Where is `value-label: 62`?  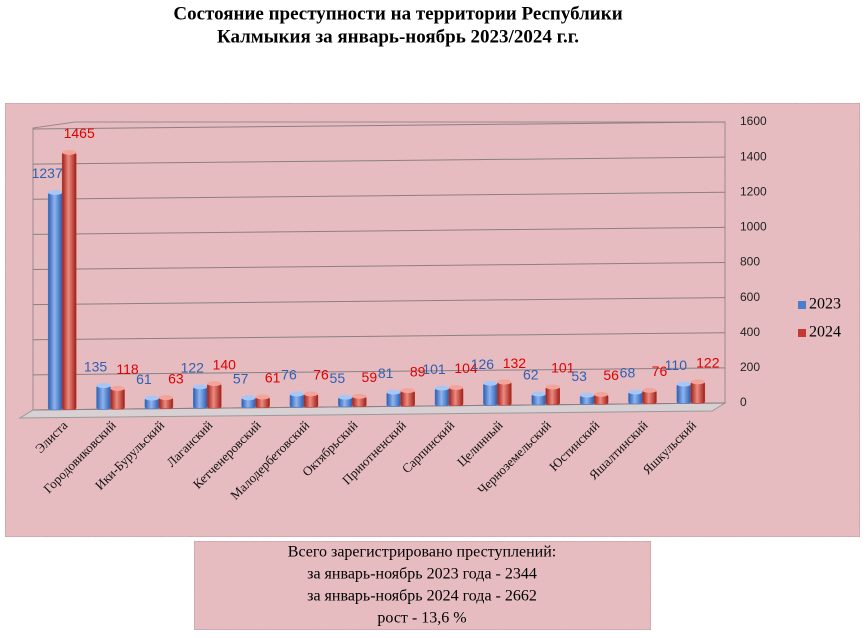 value-label: 62 is located at coordinates (531, 375).